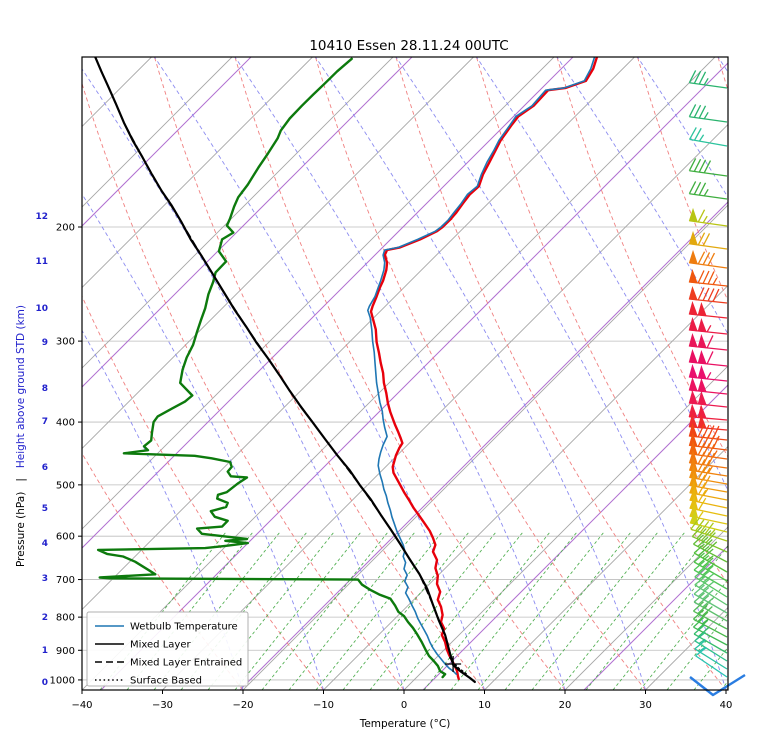 This screenshot has width=760, height=738. Describe the element at coordinates (81, 705) in the screenshot. I see `x-tick-label: −40` at that location.